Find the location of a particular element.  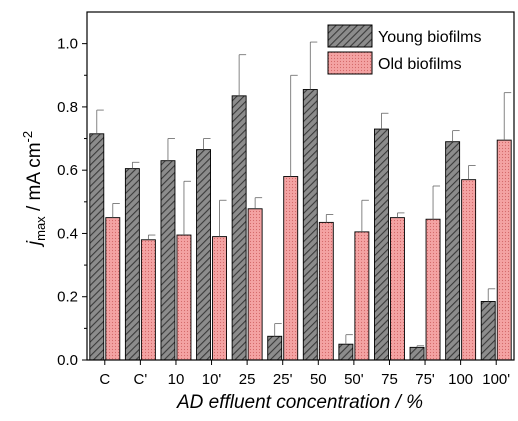

y-axis: 0.0 0.2 0.4 0.6 0.8 1.0 is located at coordinates (72, 202).